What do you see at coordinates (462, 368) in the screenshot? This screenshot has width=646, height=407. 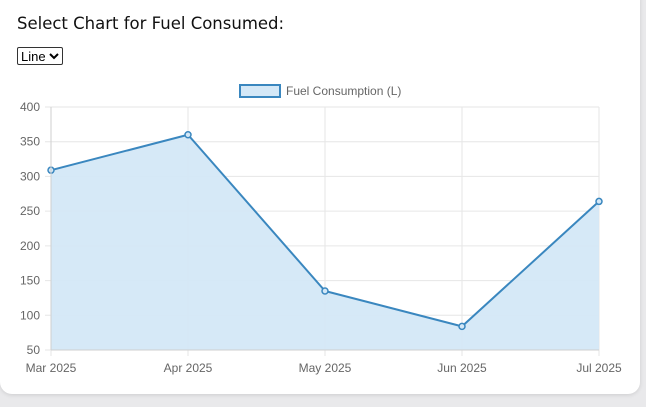 I see `x-tick-label: Jun 2025` at bounding box center [462, 368].